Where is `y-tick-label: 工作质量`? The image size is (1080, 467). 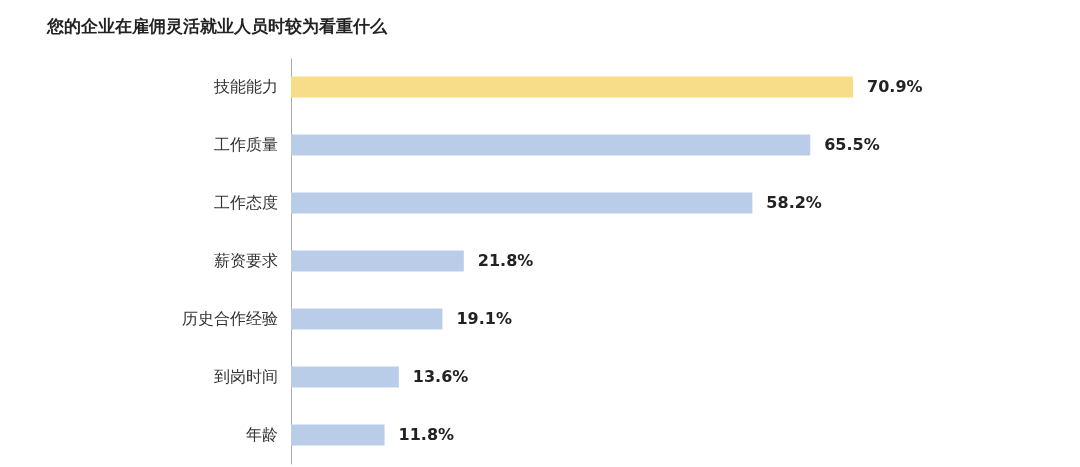
y-tick-label: 工作质量 is located at coordinates (245, 144).